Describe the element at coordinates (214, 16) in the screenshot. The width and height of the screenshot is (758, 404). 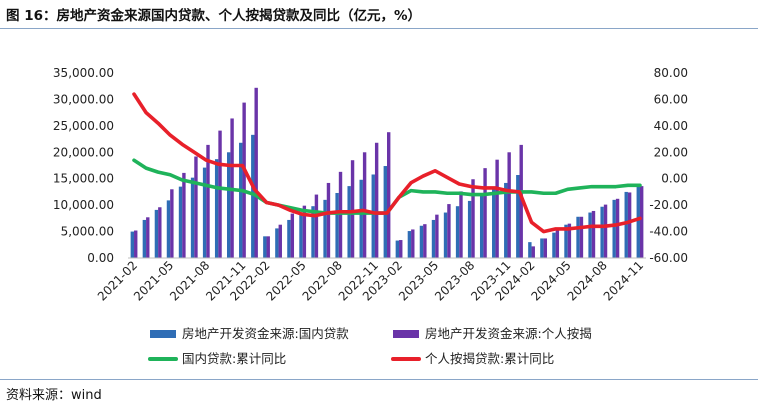
I see `figure-title: 图 16：房地产资金来源国内贷款、个人按揭贷款及同比（亿元，%）` at that location.